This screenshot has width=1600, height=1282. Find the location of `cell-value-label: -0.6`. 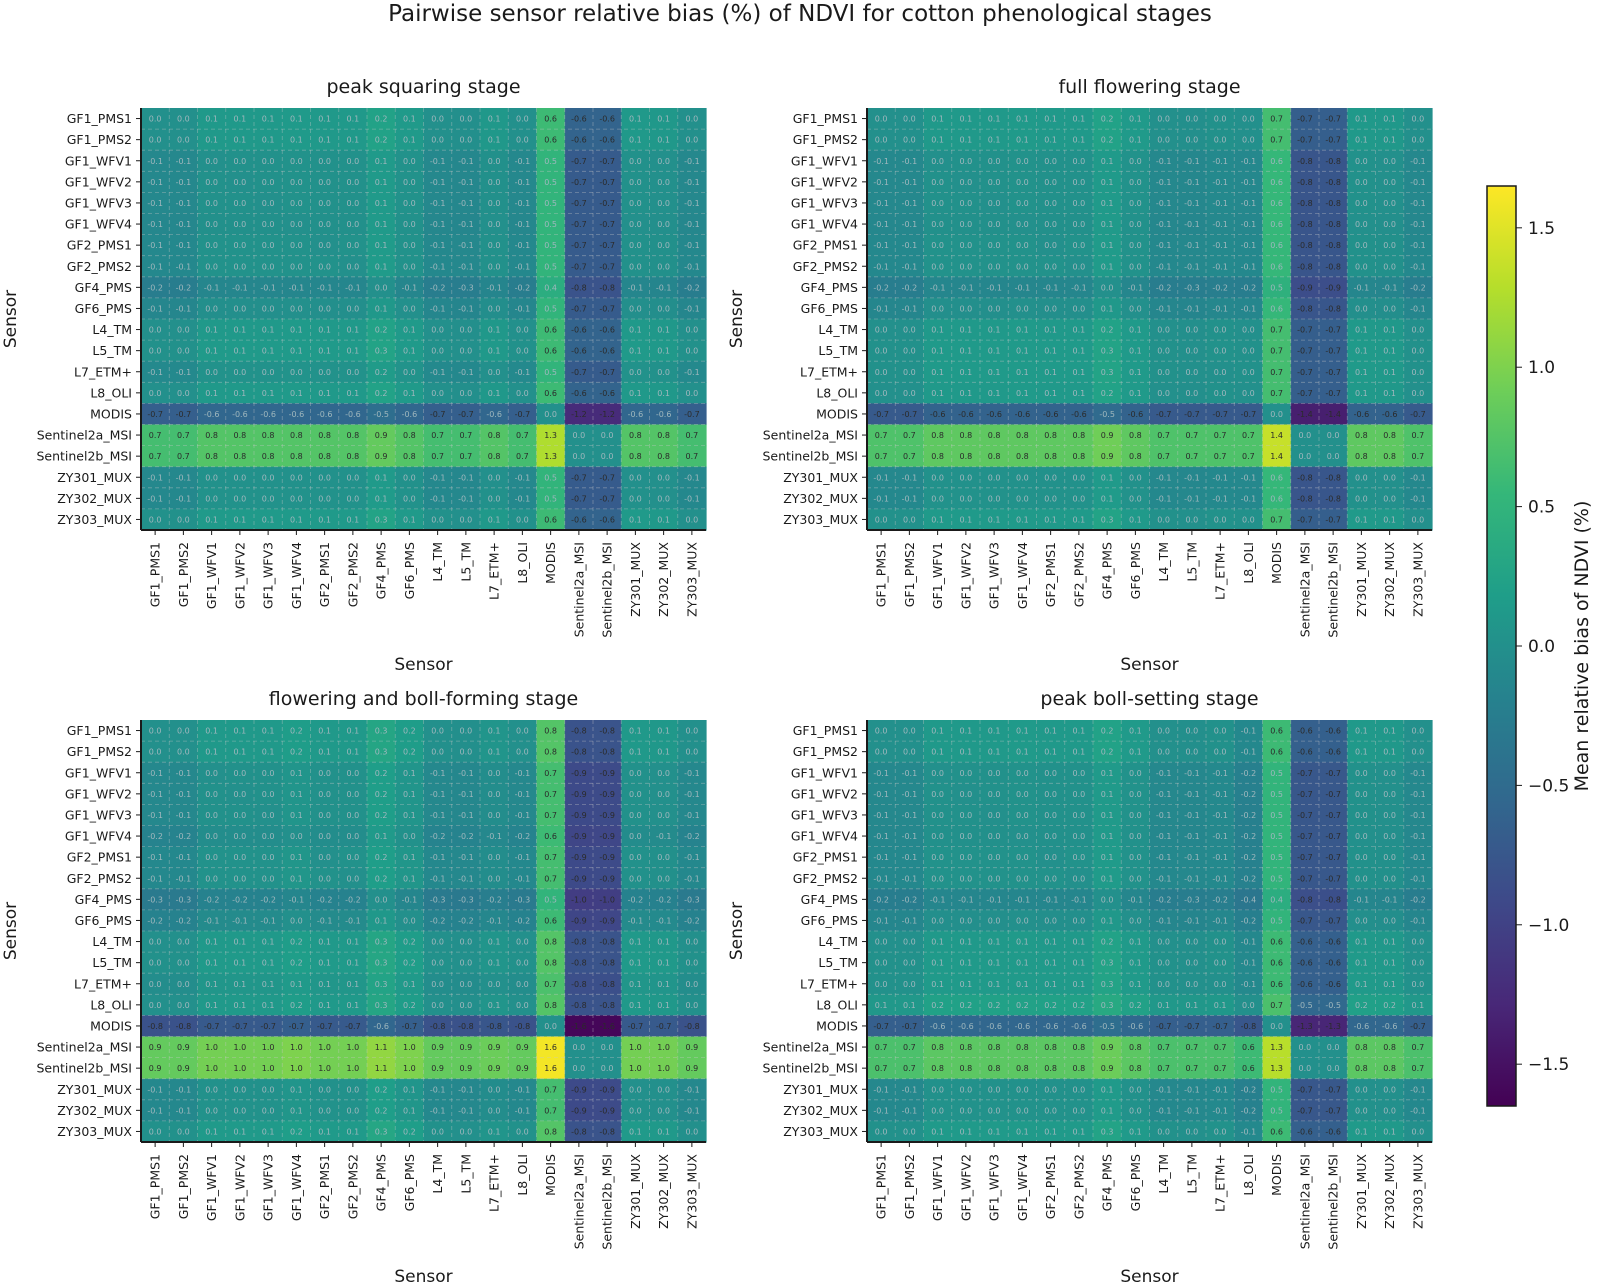

cell-value-label: -0.6 is located at coordinates (994, 414).